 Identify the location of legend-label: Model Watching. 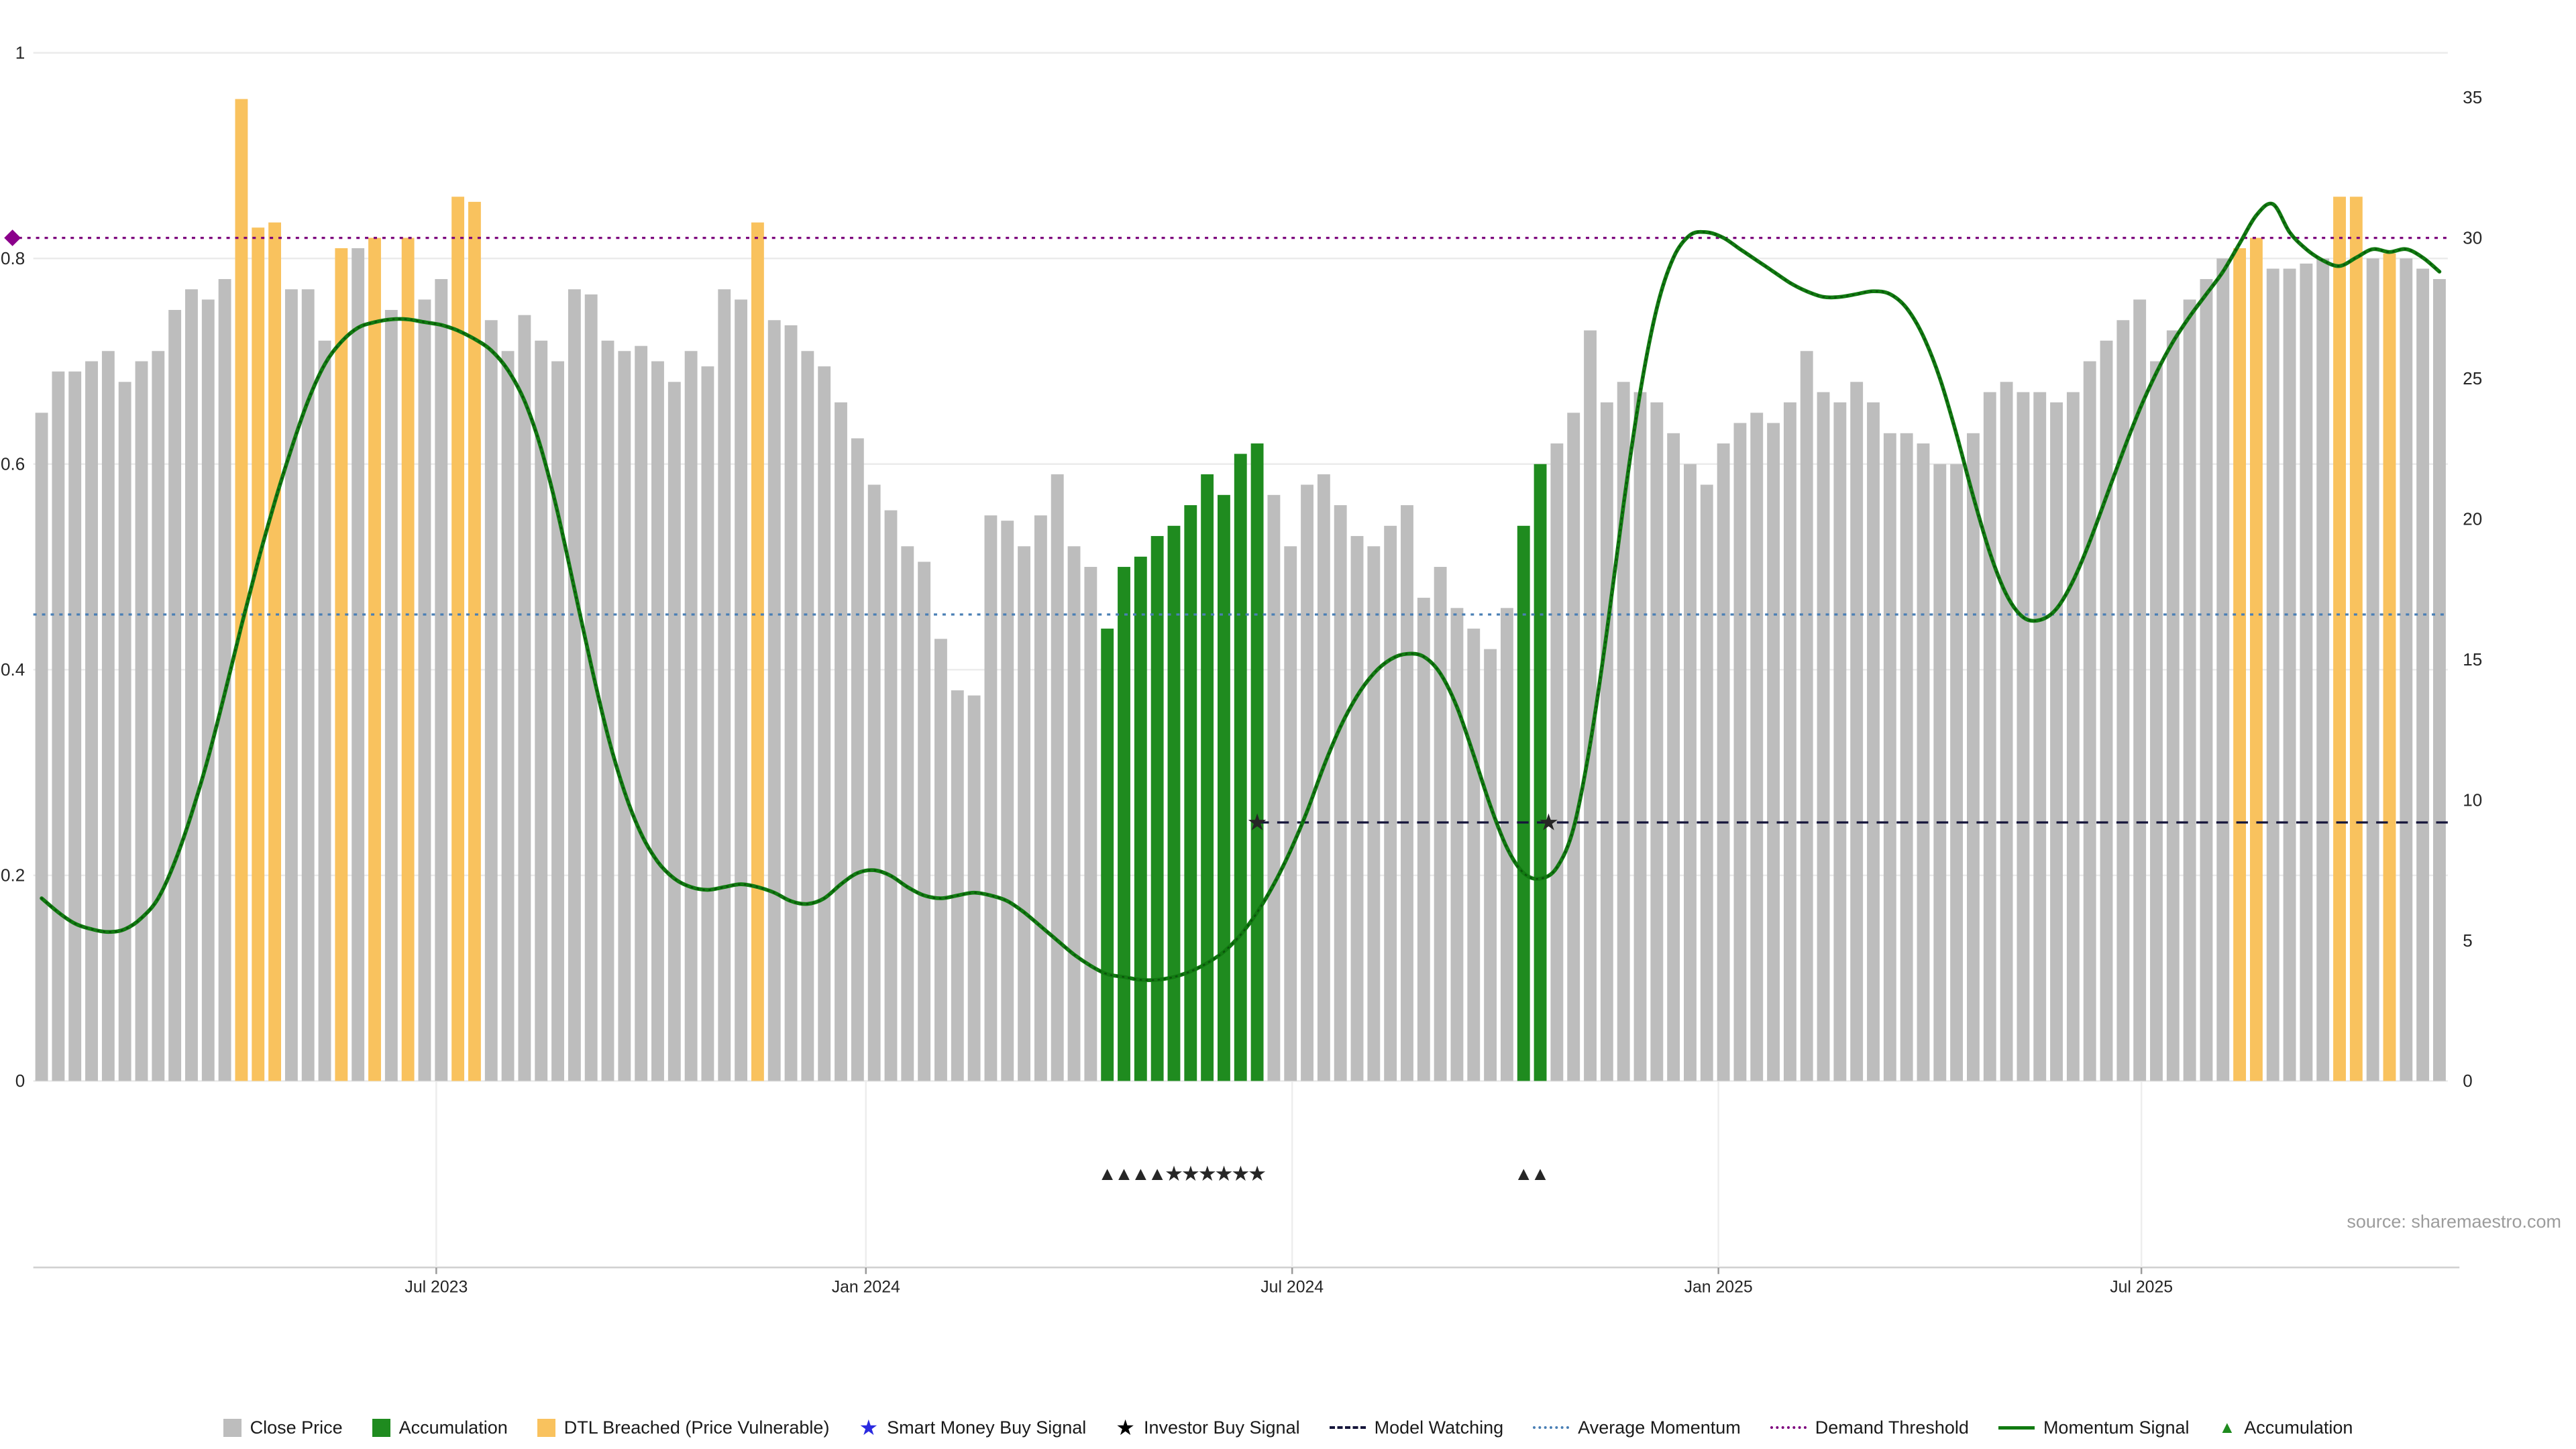
(1439, 1427).